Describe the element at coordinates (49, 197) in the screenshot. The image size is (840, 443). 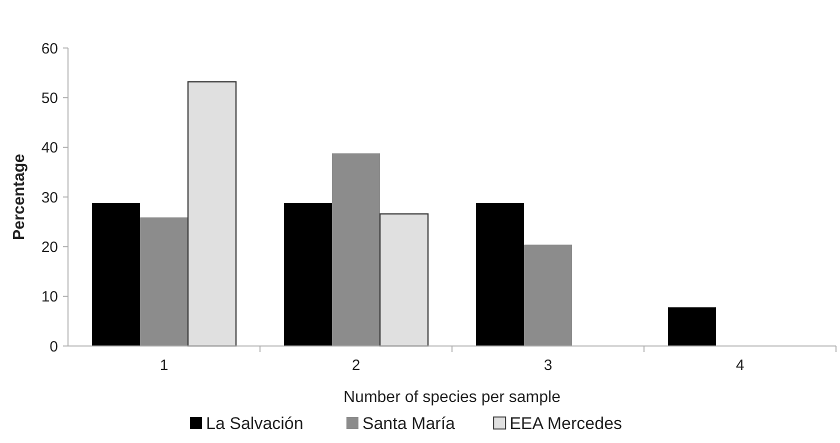
I see `y-tick-label: 30` at that location.